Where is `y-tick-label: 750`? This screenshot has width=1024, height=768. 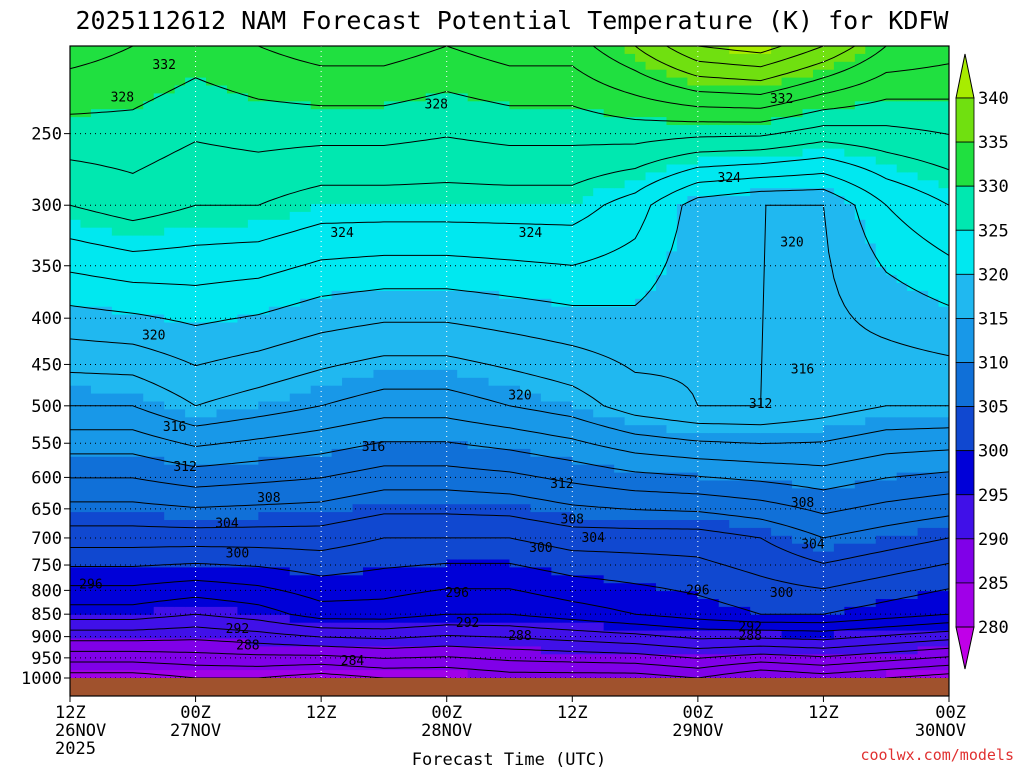
y-tick-label: 750 is located at coordinates (46, 566).